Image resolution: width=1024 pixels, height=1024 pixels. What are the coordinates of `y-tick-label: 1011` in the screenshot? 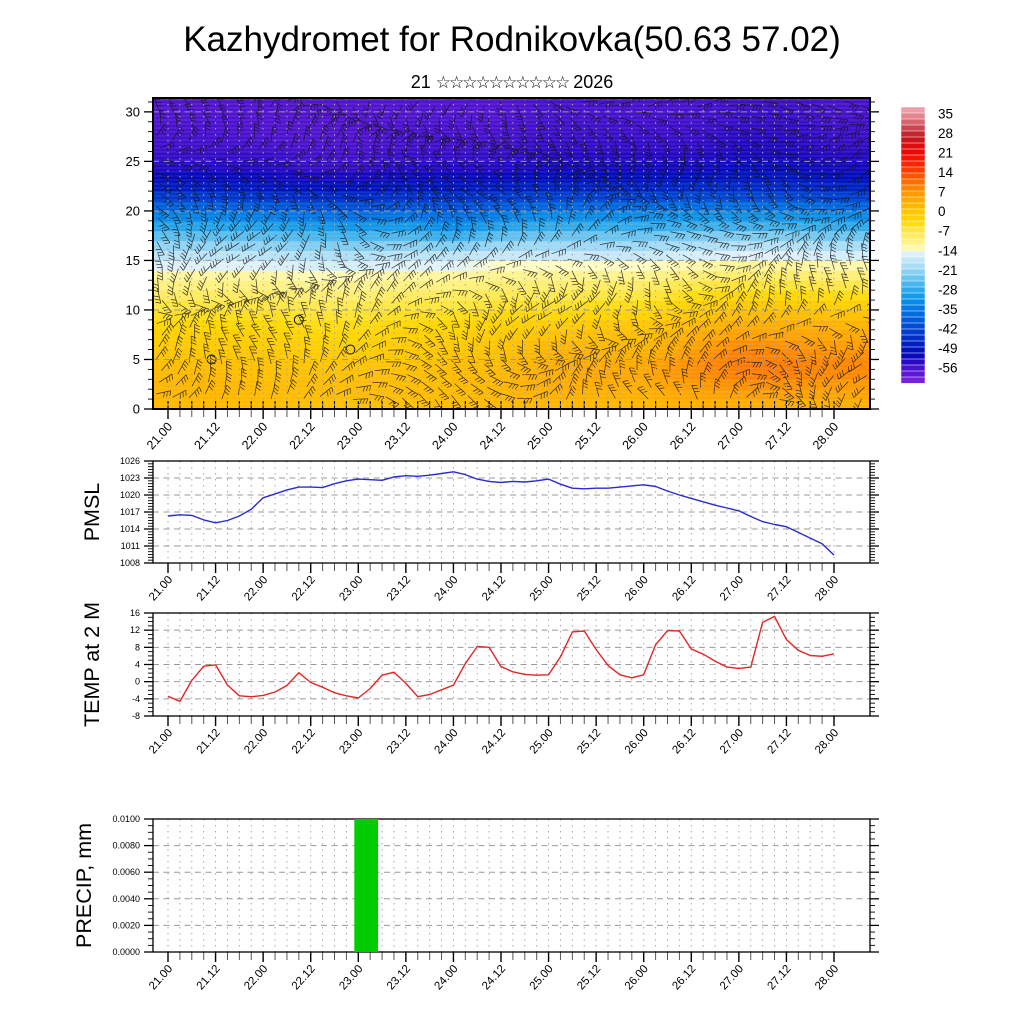 It's located at (130, 546).